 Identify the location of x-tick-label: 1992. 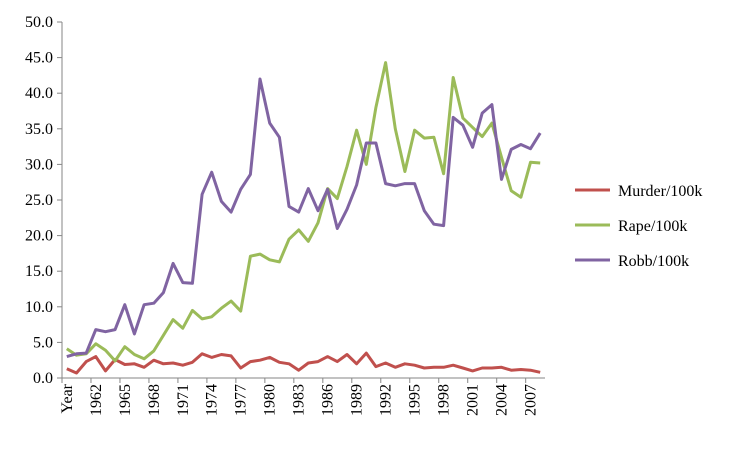
(386, 400).